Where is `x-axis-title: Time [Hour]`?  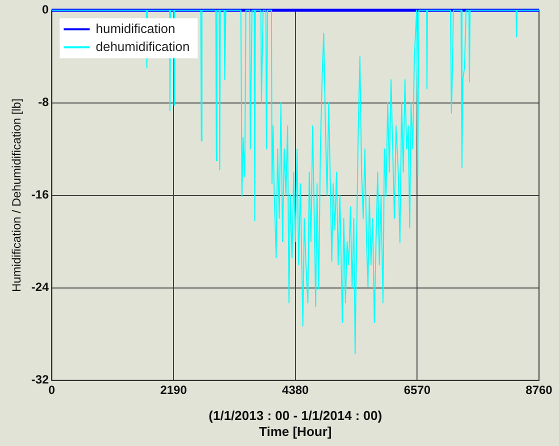
x-axis-title: Time [Hour] is located at coordinates (295, 431).